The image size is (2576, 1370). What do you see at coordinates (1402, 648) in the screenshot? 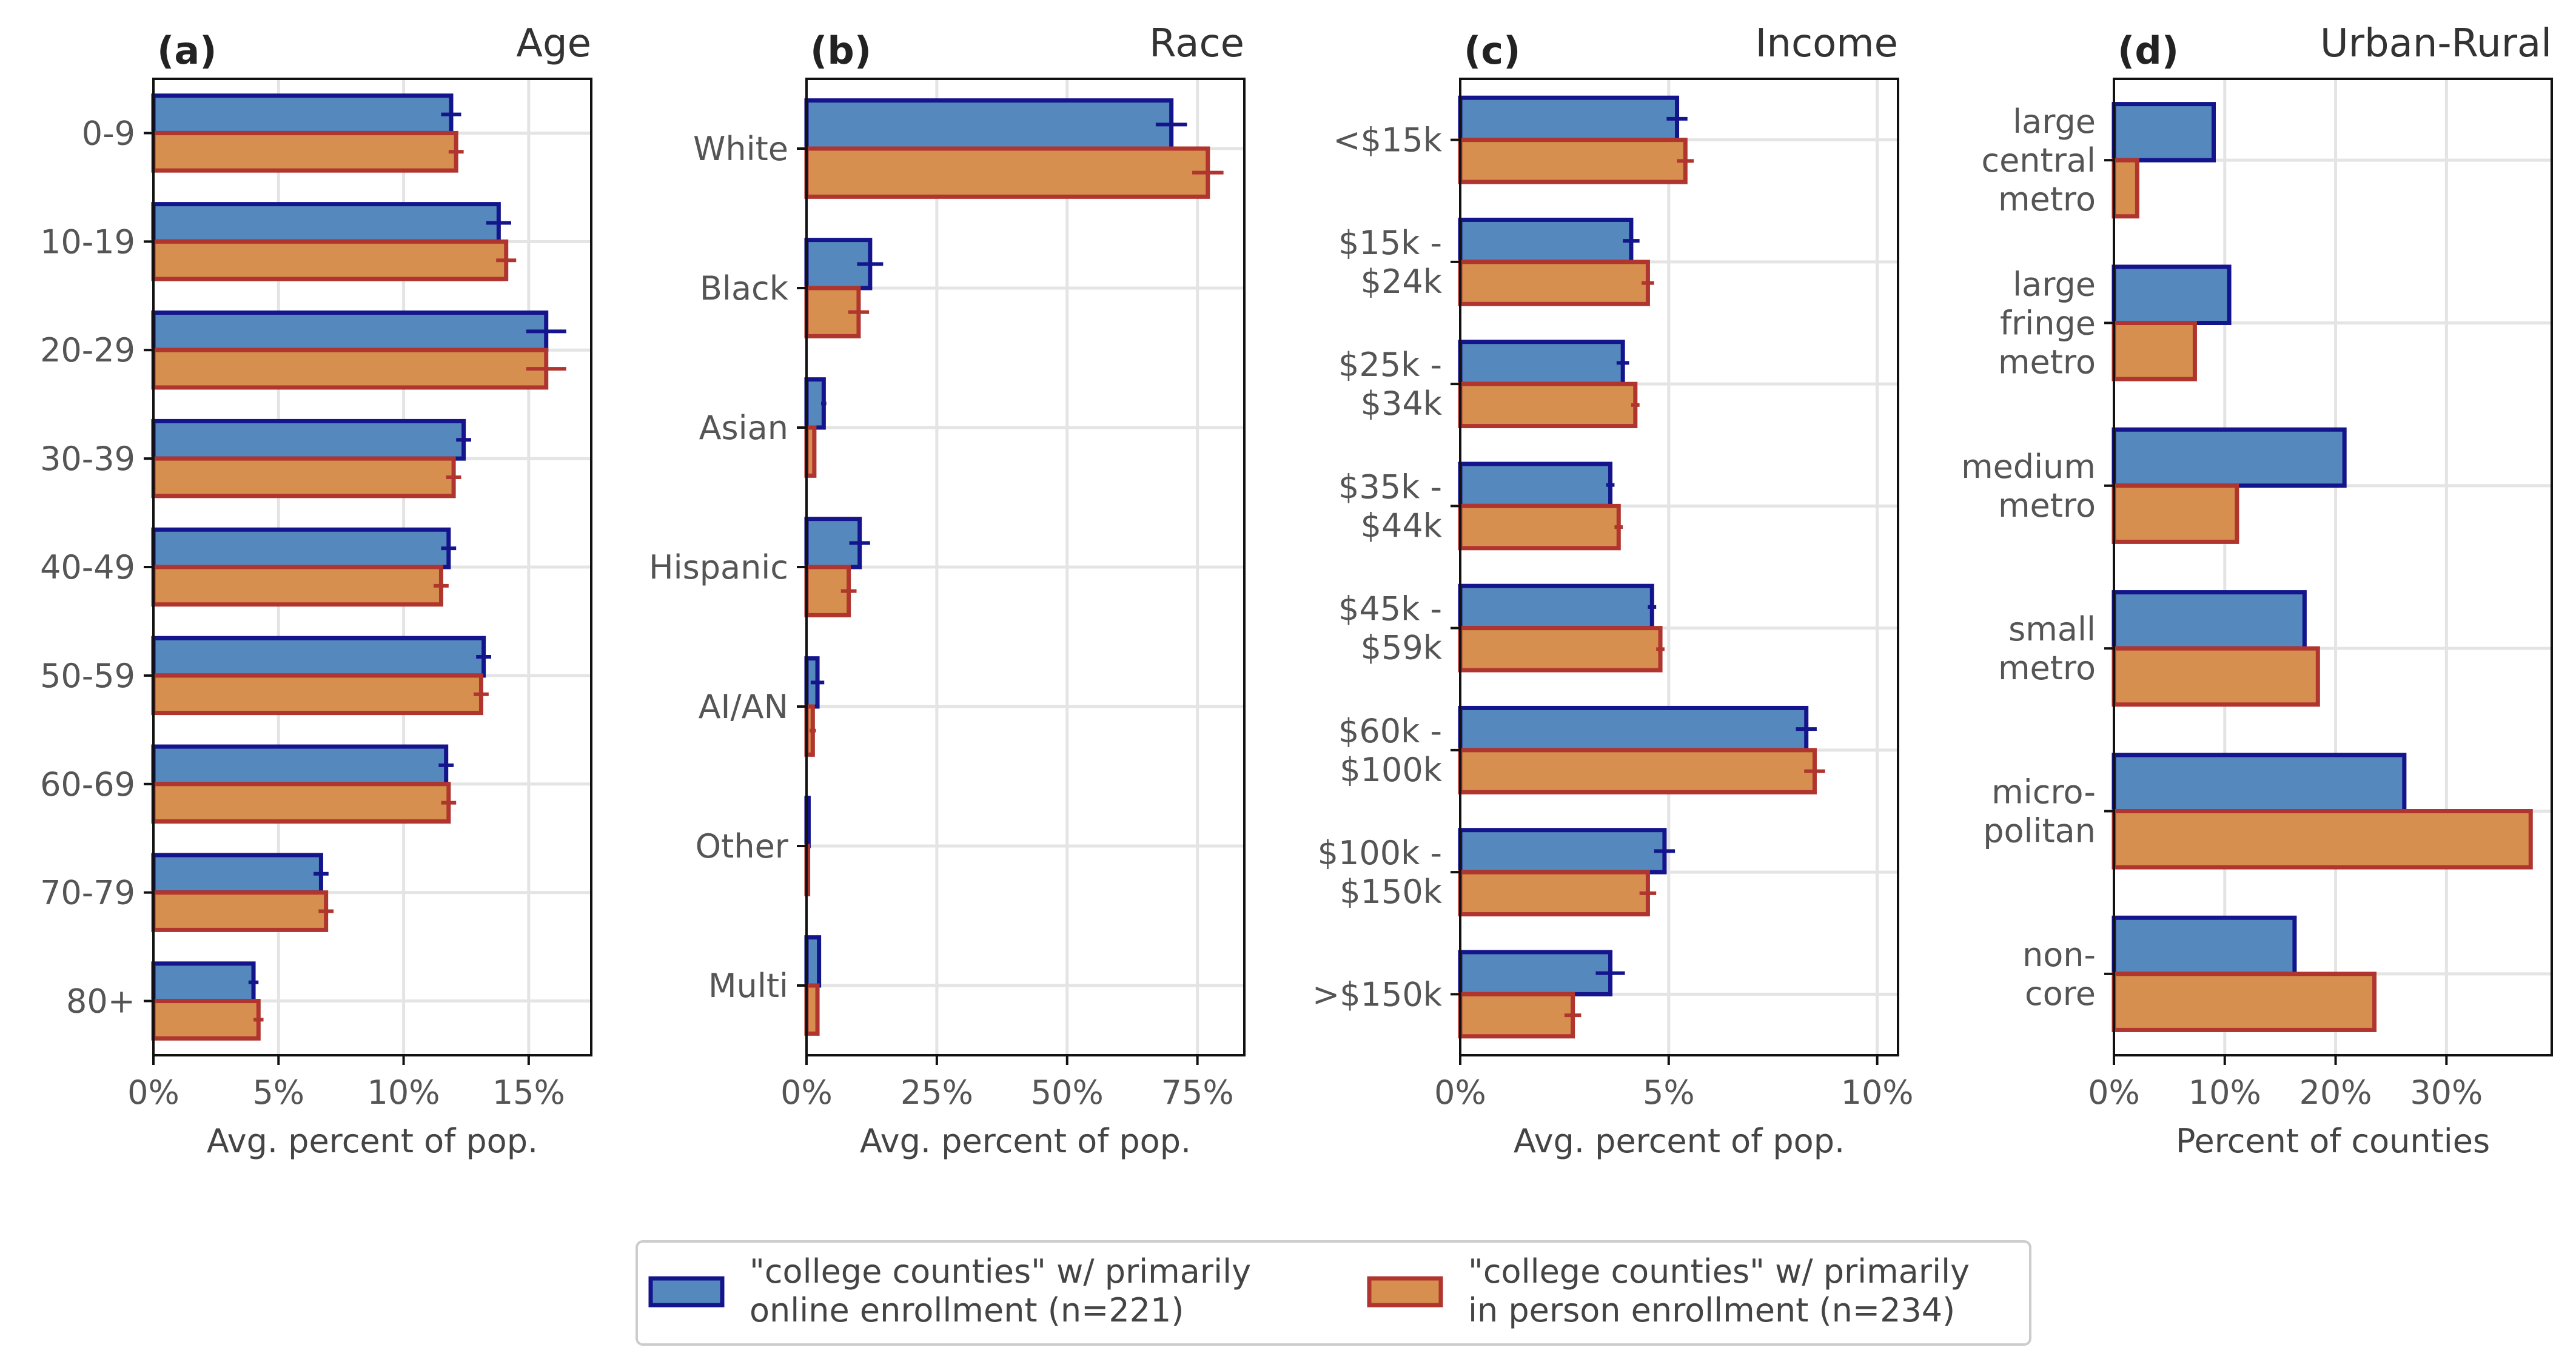
I see `y-tick-label: $59k` at bounding box center [1402, 648].